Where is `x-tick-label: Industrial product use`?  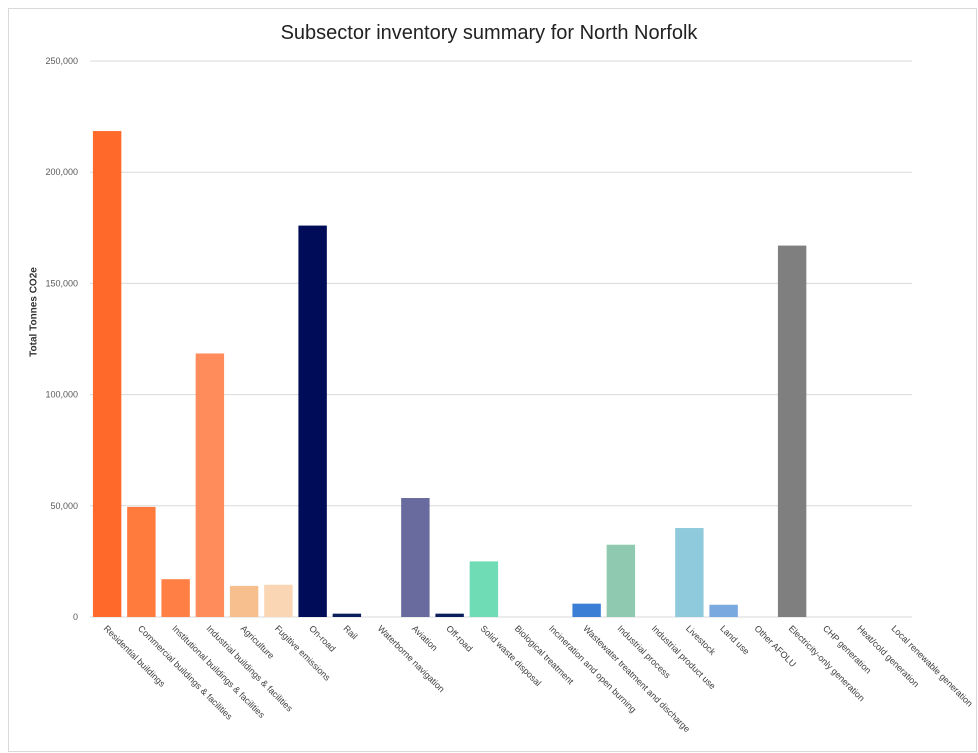 x-tick-label: Industrial product use is located at coordinates (684, 657).